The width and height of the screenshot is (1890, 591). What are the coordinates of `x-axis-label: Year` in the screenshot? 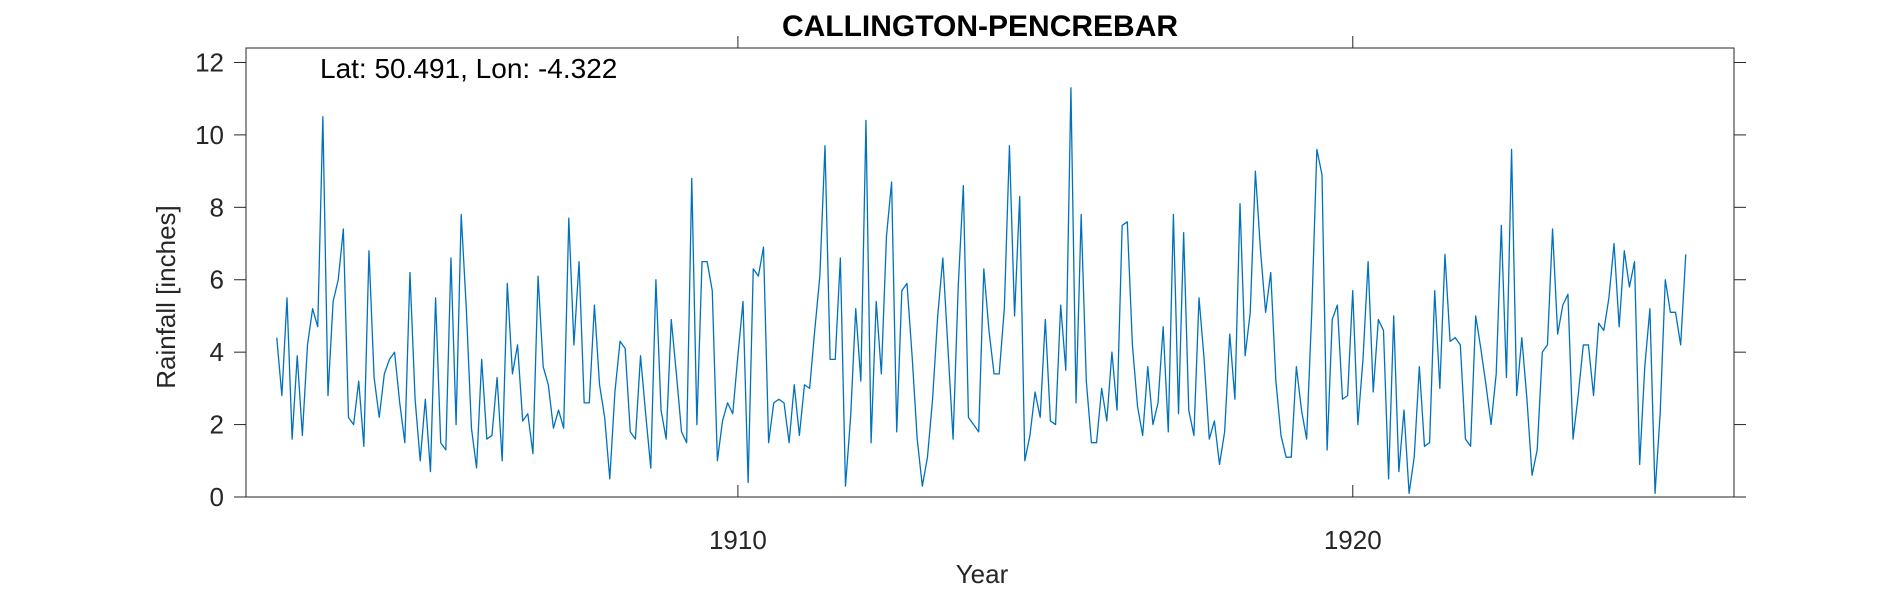 It's located at (982, 574).